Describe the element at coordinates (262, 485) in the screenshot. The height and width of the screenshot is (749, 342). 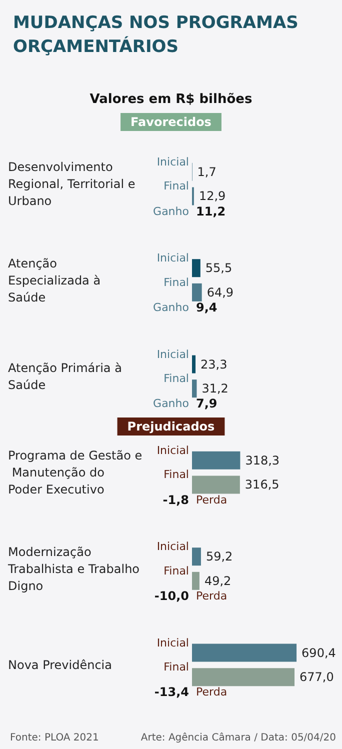
I see `data-label: 316,5` at that location.